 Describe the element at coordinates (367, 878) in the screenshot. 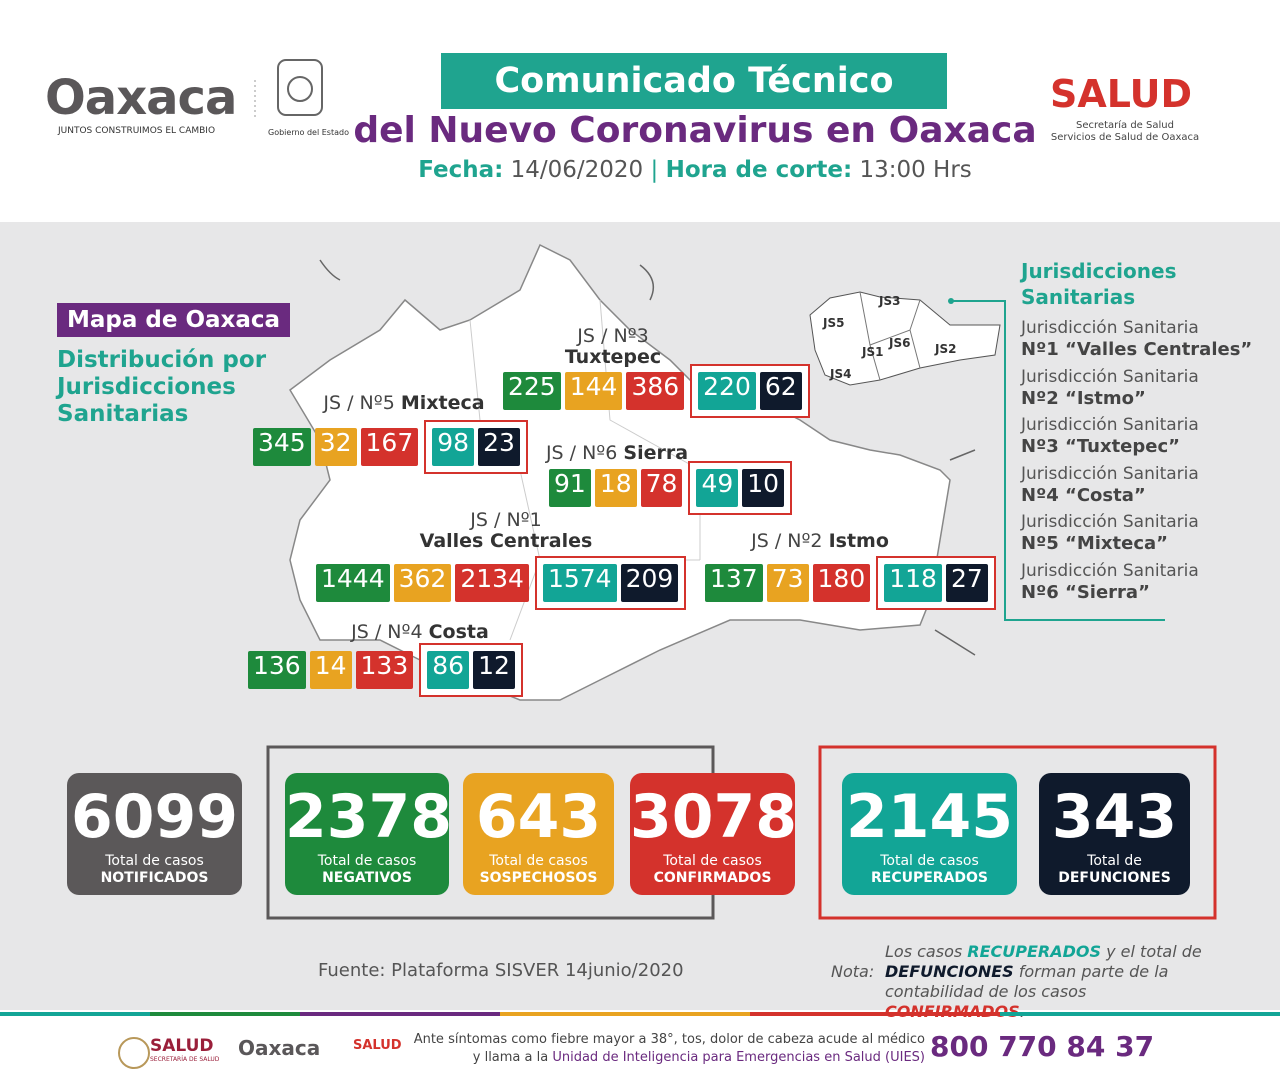

I see `total-label2: NEGATIVOS` at that location.